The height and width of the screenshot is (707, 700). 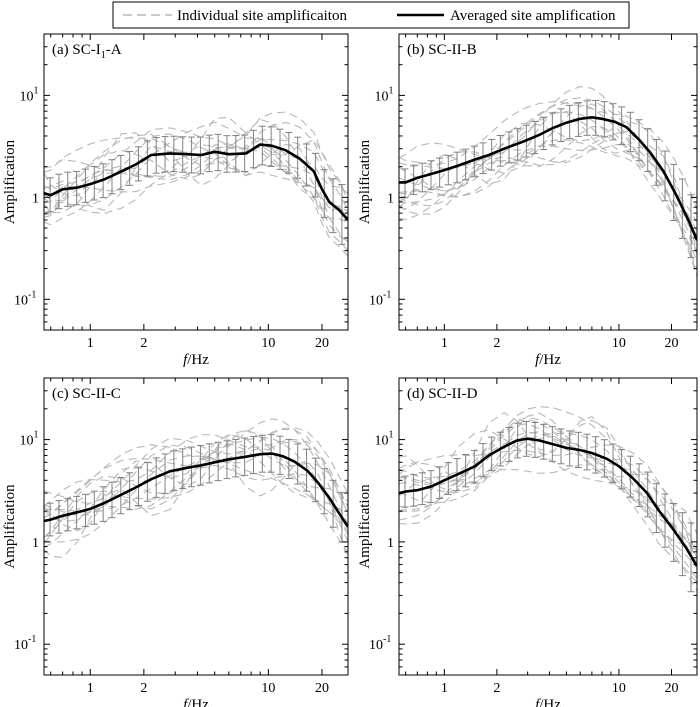 I want to click on panel-label-b: (b) SC-II-B, so click(x=442, y=50).